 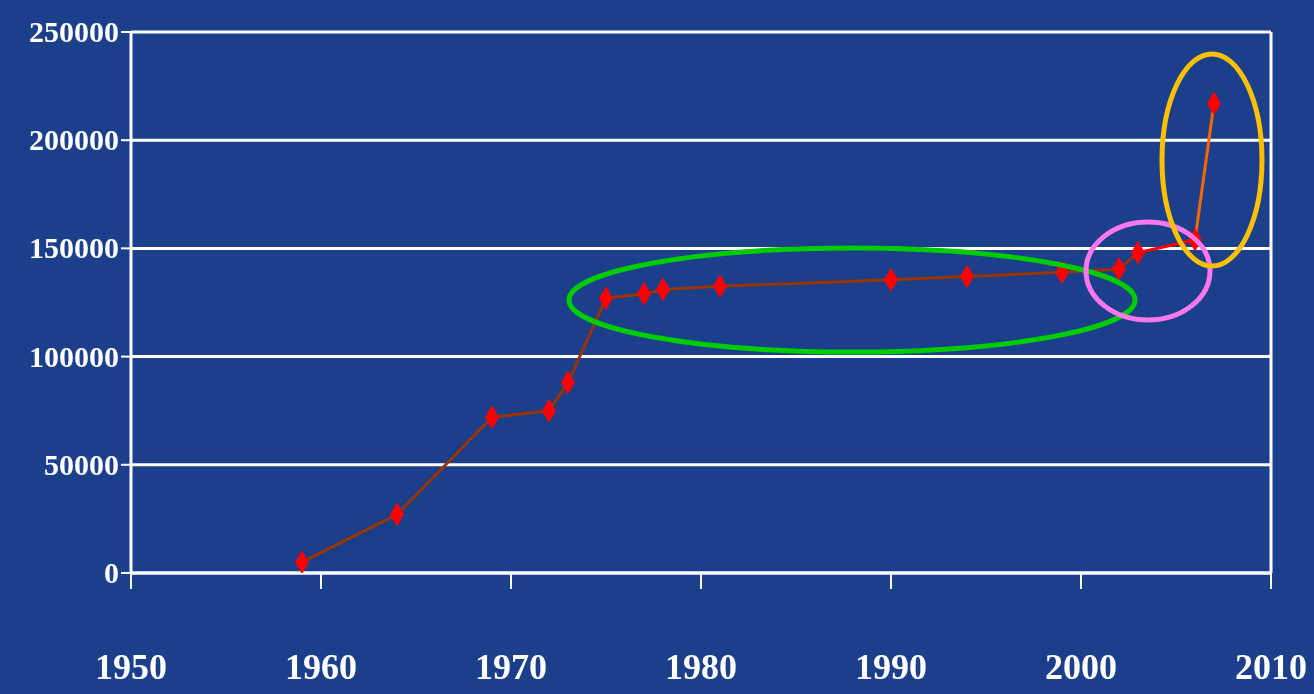 I want to click on x-tick-label: 1950, so click(x=131, y=667).